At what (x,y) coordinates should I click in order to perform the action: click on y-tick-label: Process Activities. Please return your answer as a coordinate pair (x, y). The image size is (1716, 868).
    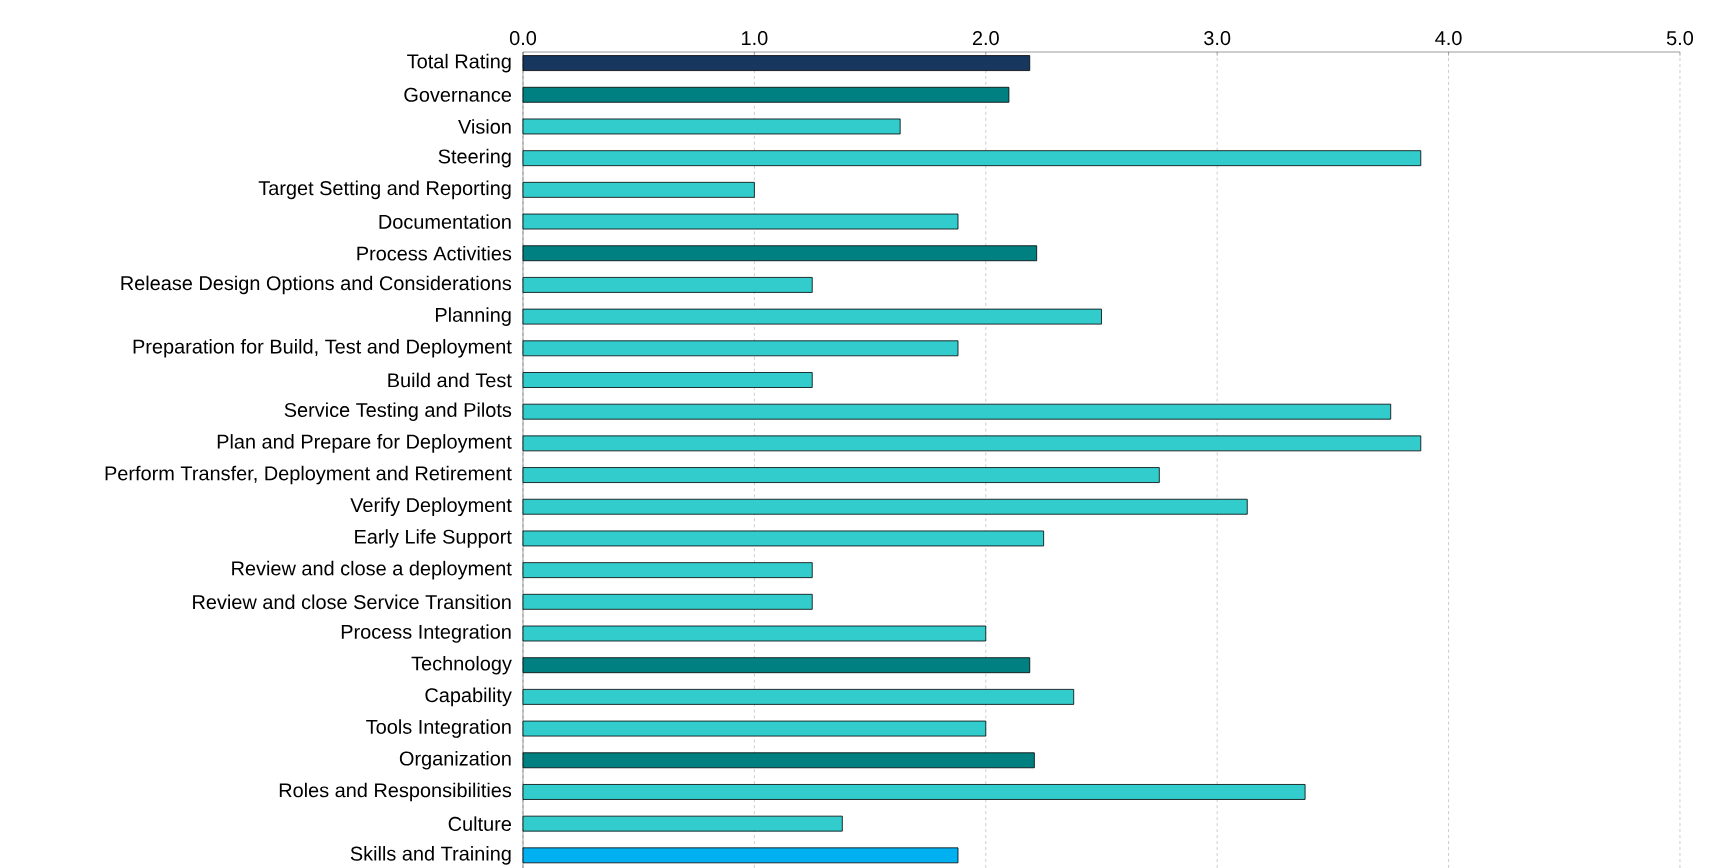
    Looking at the image, I should click on (434, 253).